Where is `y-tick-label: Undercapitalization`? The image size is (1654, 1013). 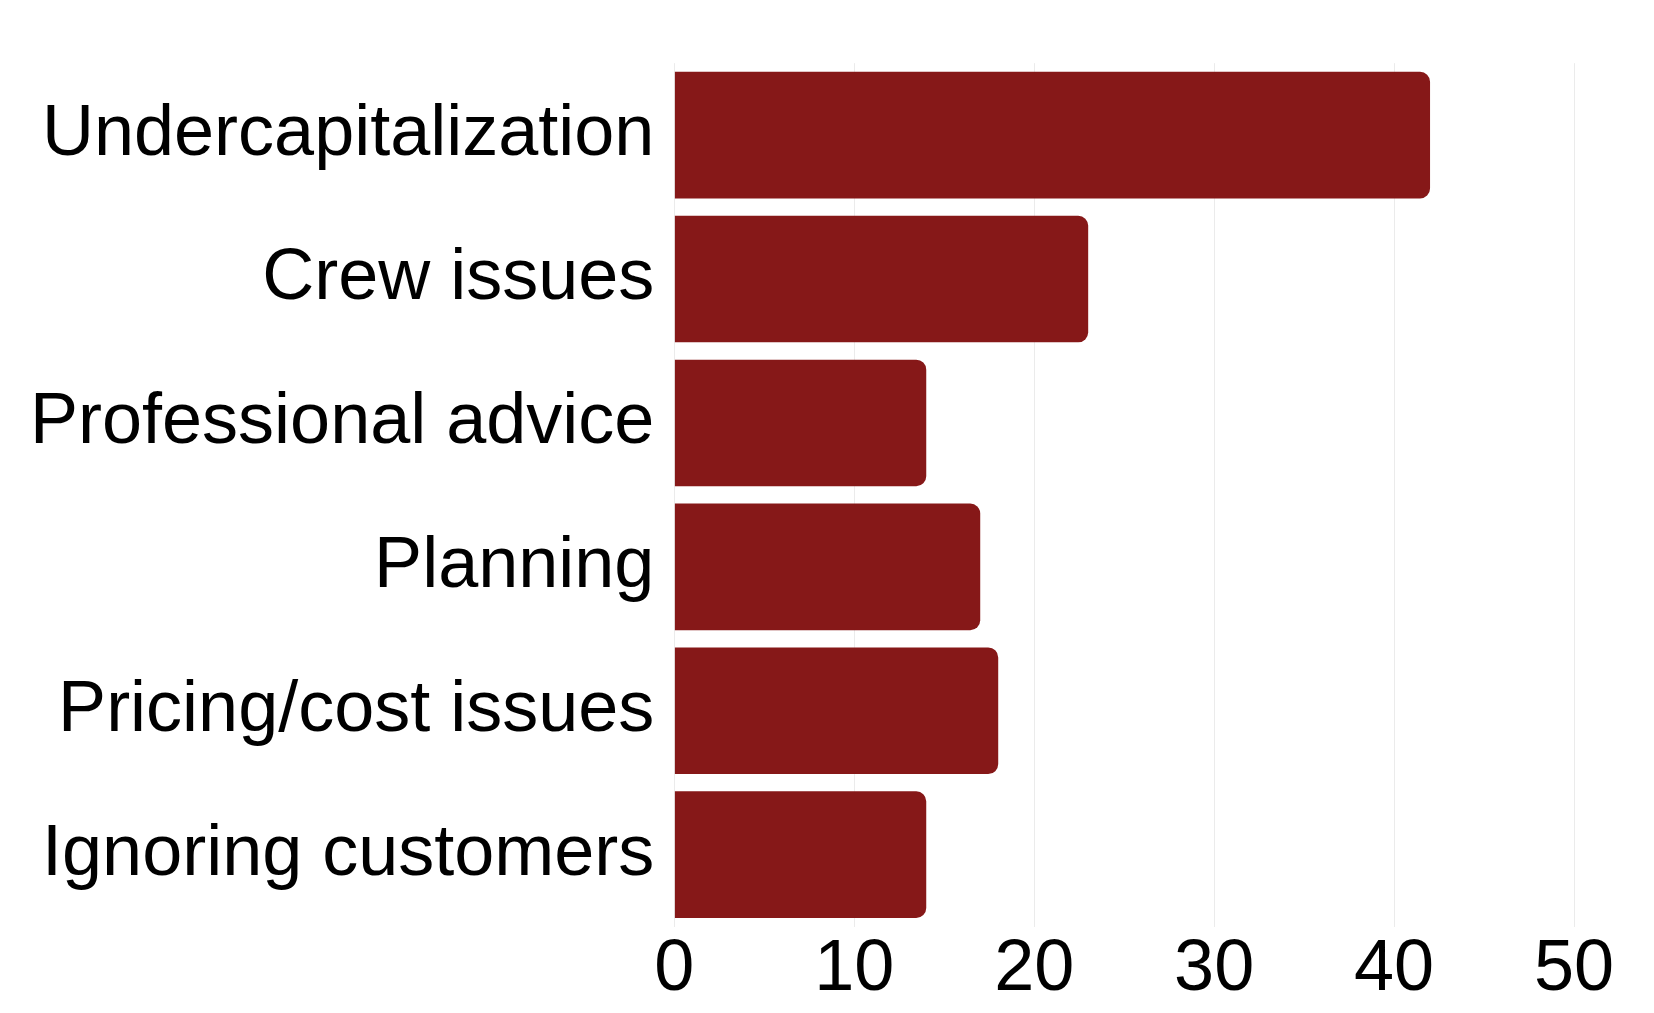 y-tick-label: Undercapitalization is located at coordinates (348, 130).